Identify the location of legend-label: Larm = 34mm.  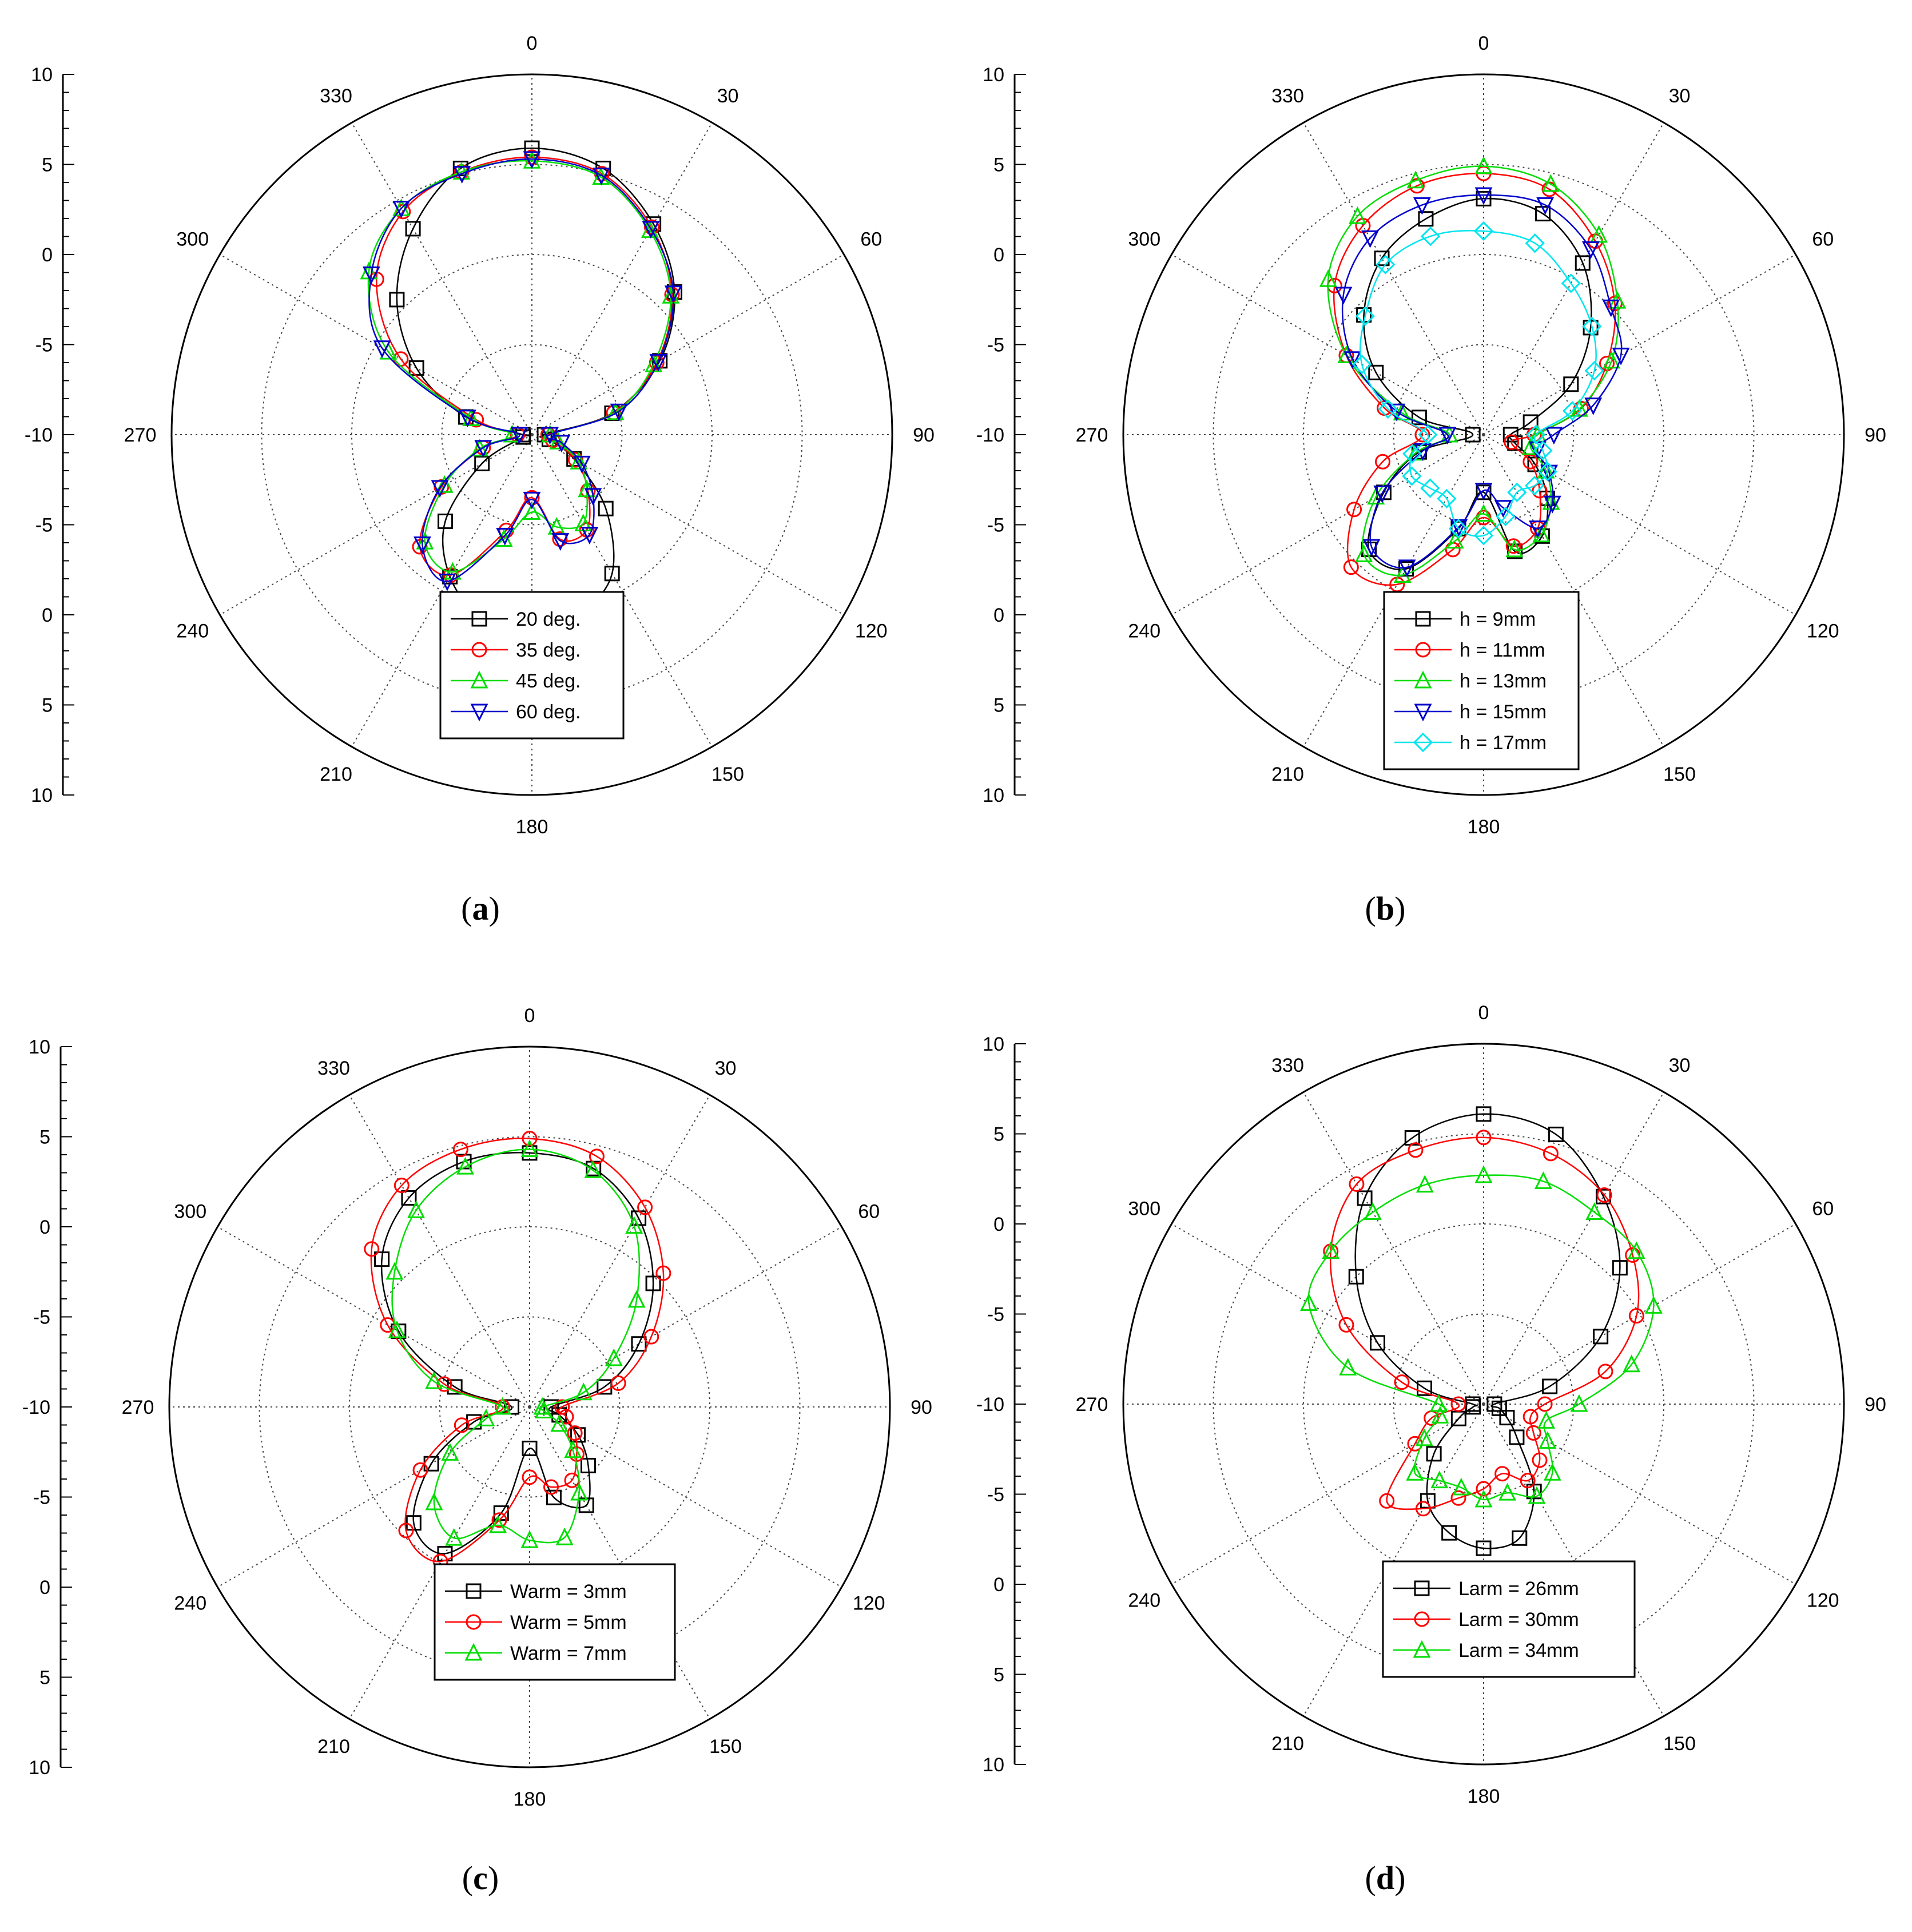
(1518, 1650).